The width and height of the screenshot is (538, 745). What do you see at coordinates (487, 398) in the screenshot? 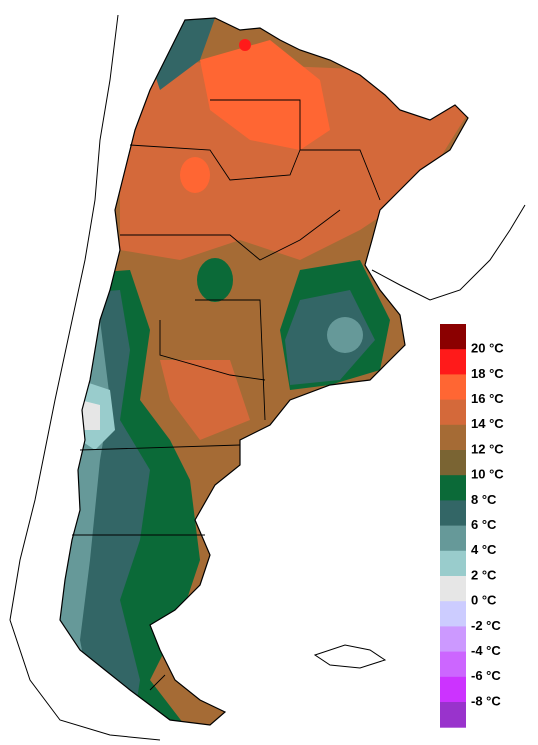
I see `legend-label: 16 °C` at bounding box center [487, 398].